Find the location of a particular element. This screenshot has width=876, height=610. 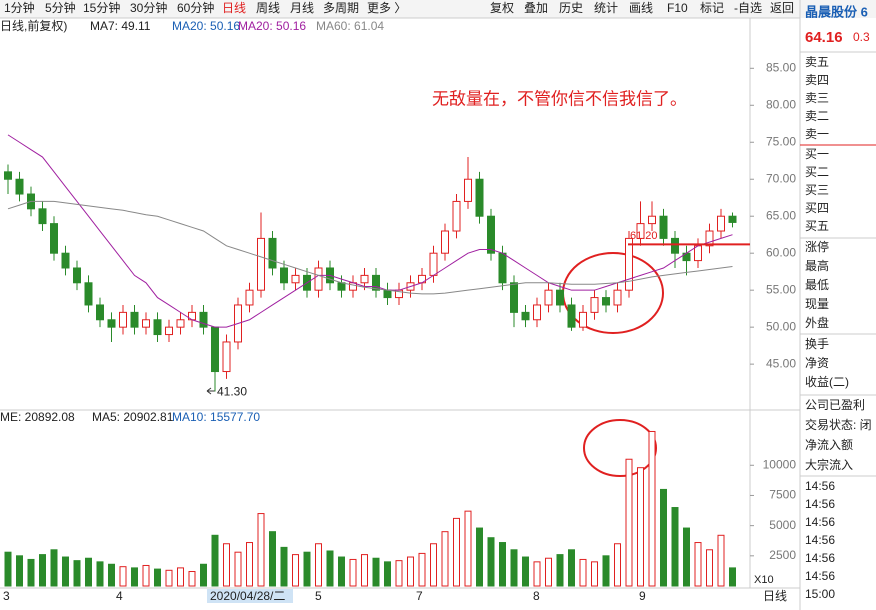

stock-name: 晶晨股份 6 is located at coordinates (836, 11).